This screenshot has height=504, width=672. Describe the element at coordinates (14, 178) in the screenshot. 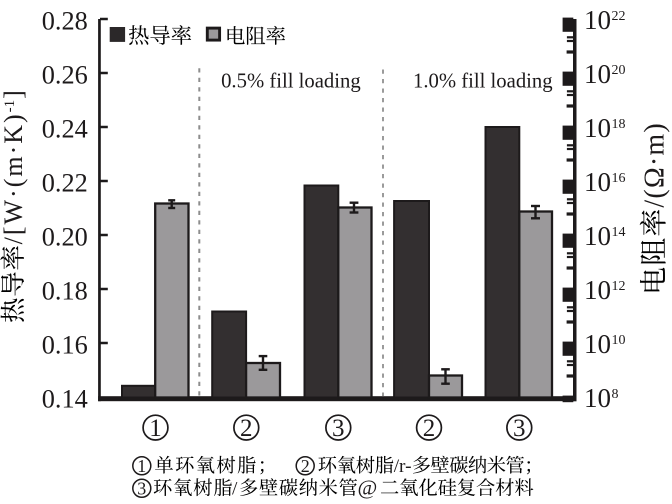

I see `svg-text: /[W·(m·K)` at that location.